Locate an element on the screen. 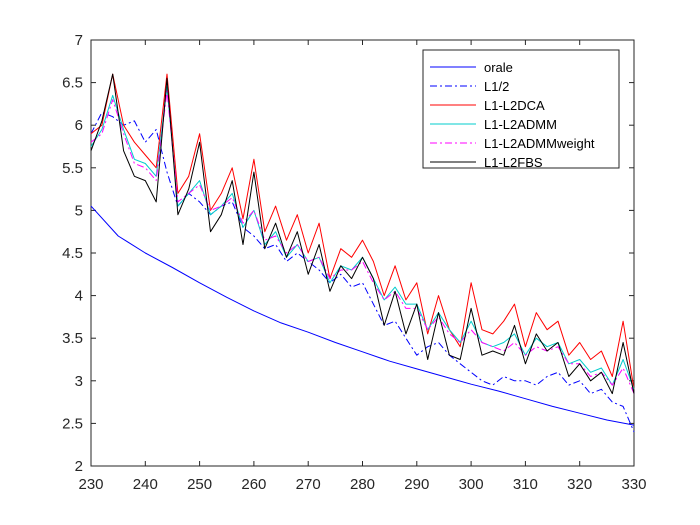 This screenshot has width=700, height=525. y-tick-label: 6.5 is located at coordinates (72, 83).